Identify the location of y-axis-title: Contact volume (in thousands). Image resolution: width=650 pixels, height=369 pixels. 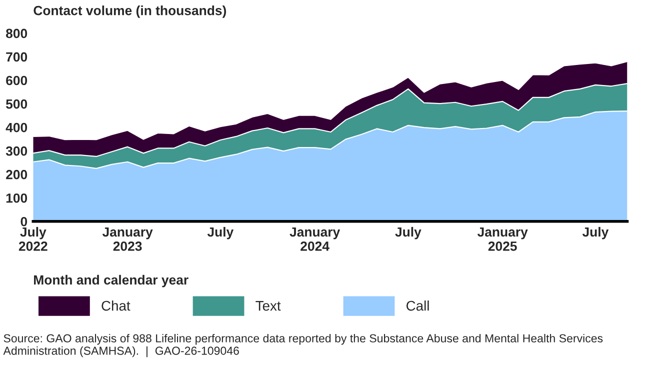
(130, 12).